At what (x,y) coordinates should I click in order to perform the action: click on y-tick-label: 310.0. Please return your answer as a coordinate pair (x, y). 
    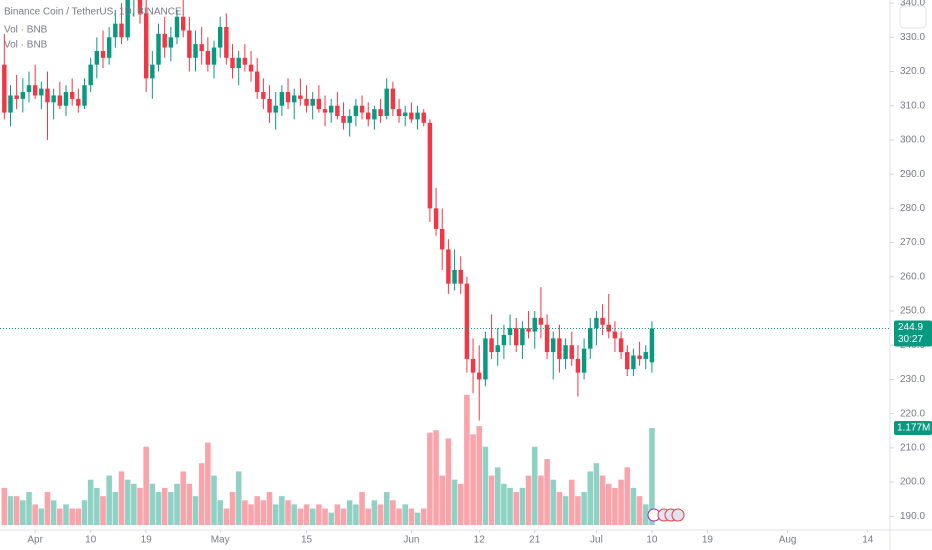
    Looking at the image, I should click on (912, 105).